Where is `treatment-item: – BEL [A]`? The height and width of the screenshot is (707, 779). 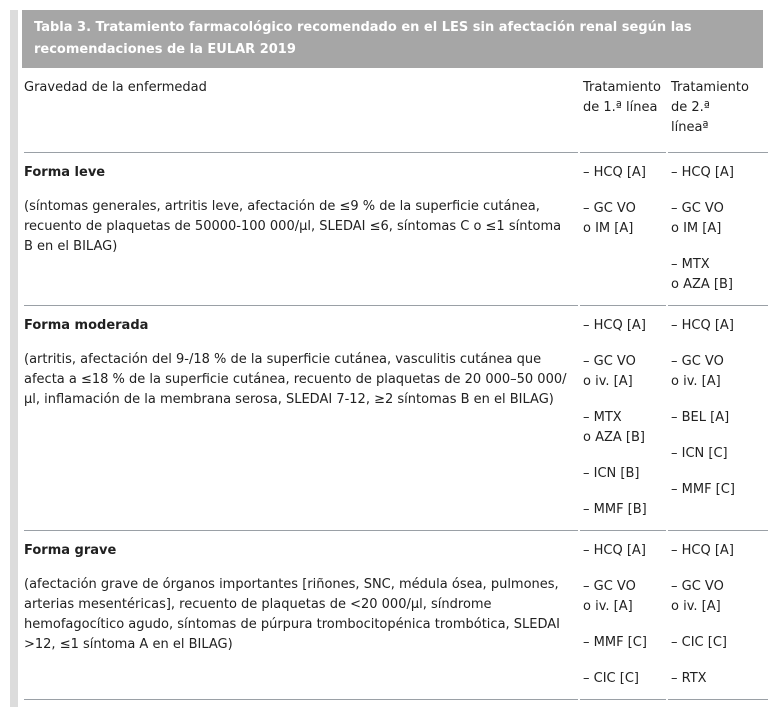
treatment-item: – BEL [A] is located at coordinates (700, 417).